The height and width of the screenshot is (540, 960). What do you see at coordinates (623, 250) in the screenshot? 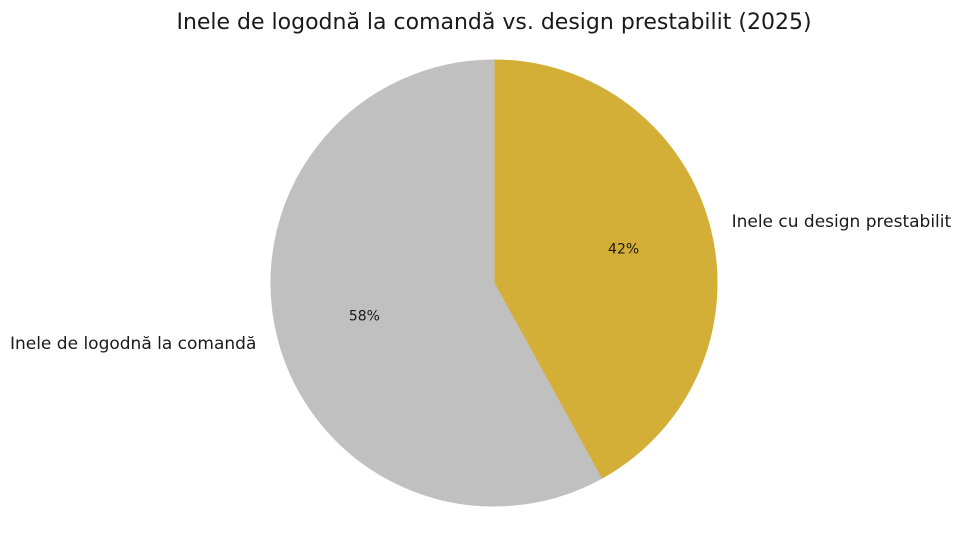
I see `pie-percent-label-1: 42%` at bounding box center [623, 250].